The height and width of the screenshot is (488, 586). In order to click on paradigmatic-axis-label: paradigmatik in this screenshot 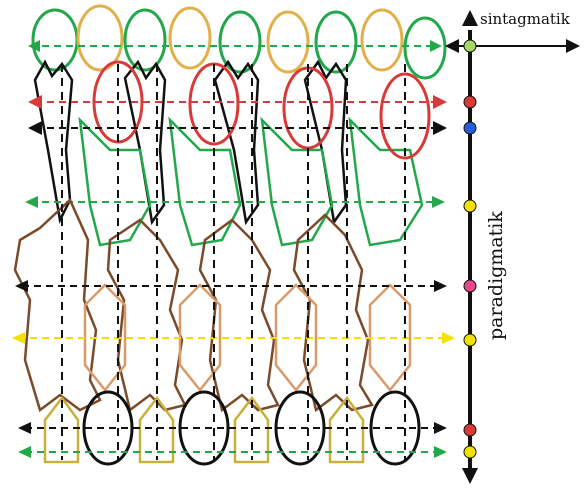, I will do `click(496, 275)`.